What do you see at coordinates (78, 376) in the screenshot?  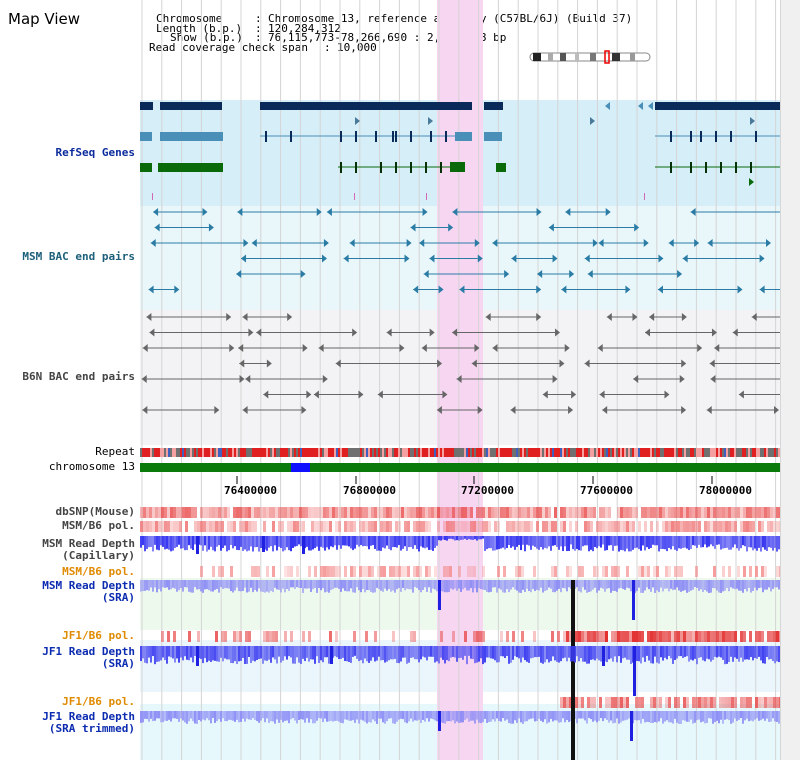 I see `track-label-b6n-bac: B6N BAC end pairs` at bounding box center [78, 376].